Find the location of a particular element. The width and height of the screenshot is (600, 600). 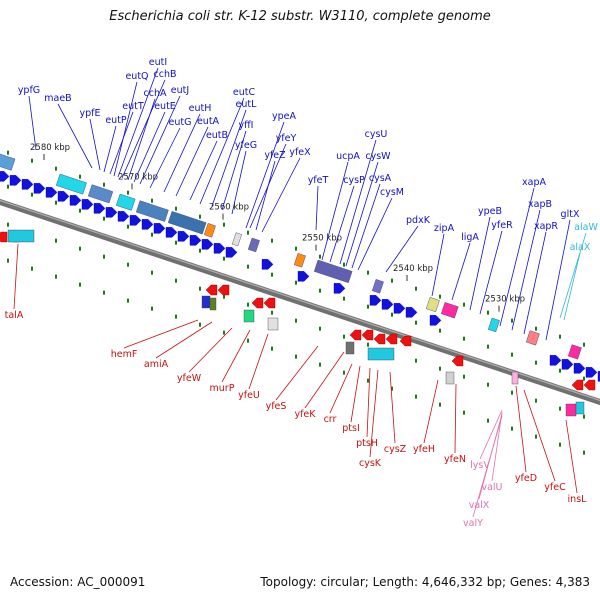

forward-gene-label: eutT is located at coordinates (133, 106).